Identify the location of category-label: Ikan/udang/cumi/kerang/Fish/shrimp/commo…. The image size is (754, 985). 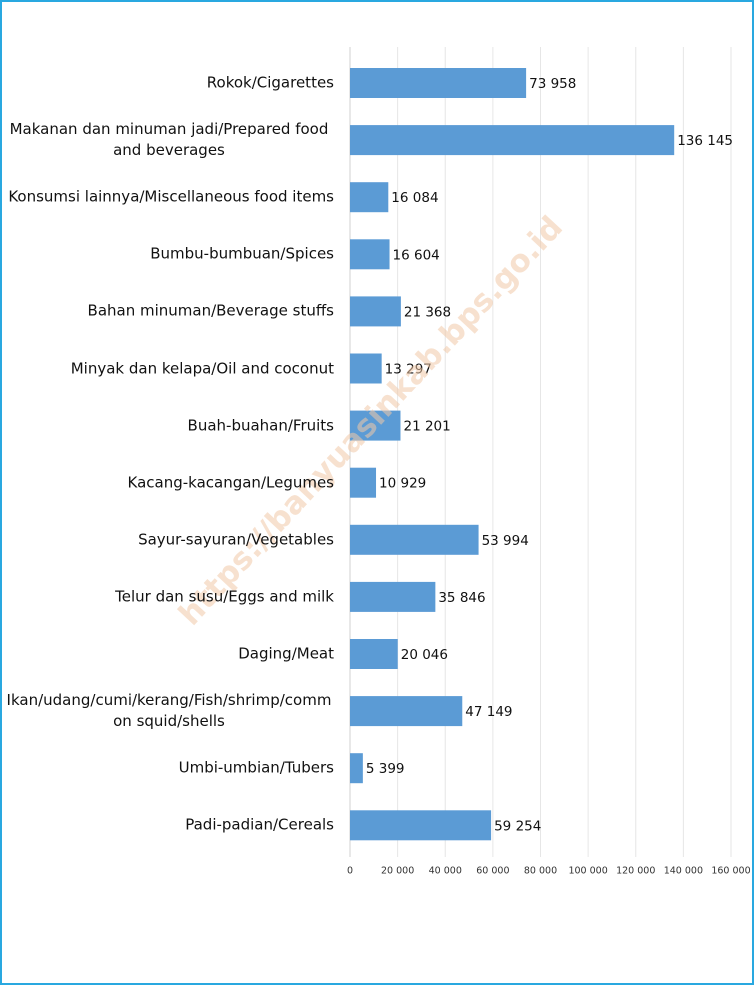
(169, 711).